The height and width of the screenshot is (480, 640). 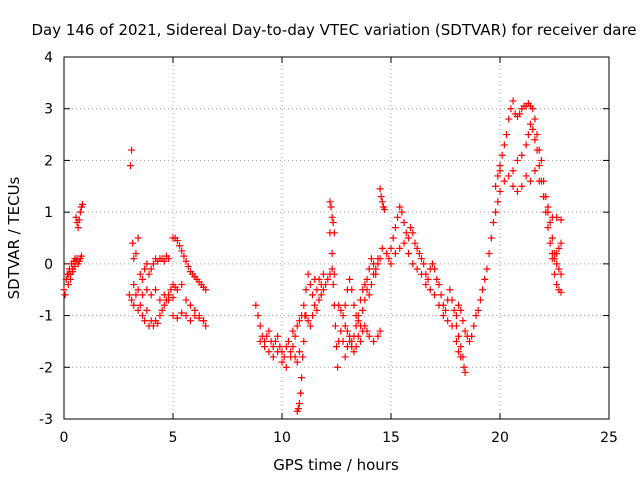 What do you see at coordinates (14, 237) in the screenshot?
I see `y-axis-label: SDTVAR / TECUs` at bounding box center [14, 237].